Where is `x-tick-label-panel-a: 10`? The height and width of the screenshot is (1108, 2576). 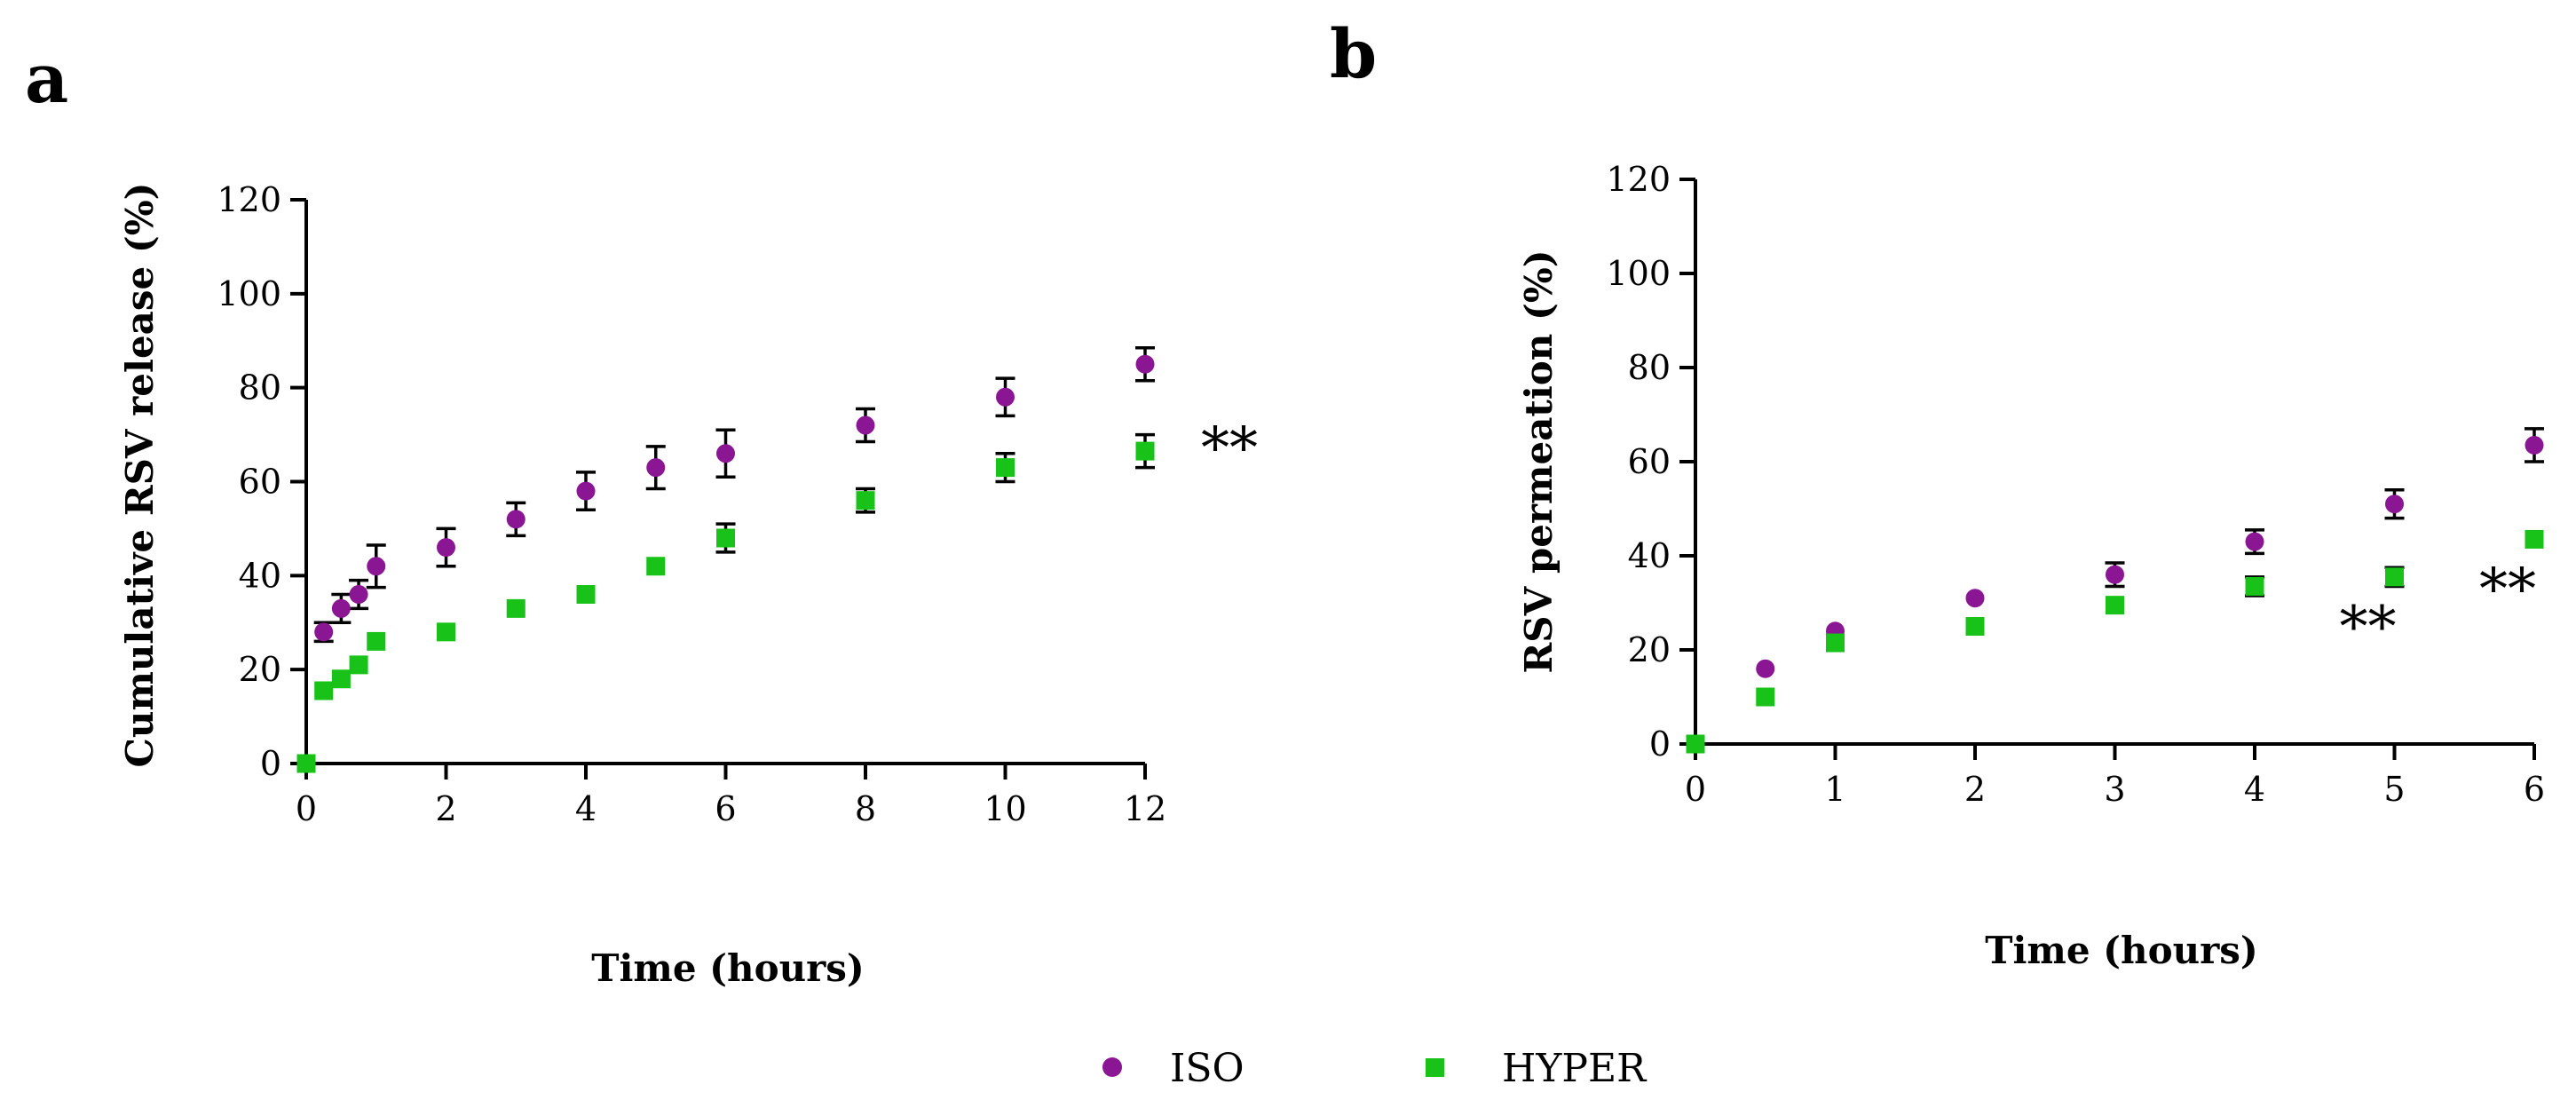
x-tick-label-panel-a: 10 is located at coordinates (1005, 808).